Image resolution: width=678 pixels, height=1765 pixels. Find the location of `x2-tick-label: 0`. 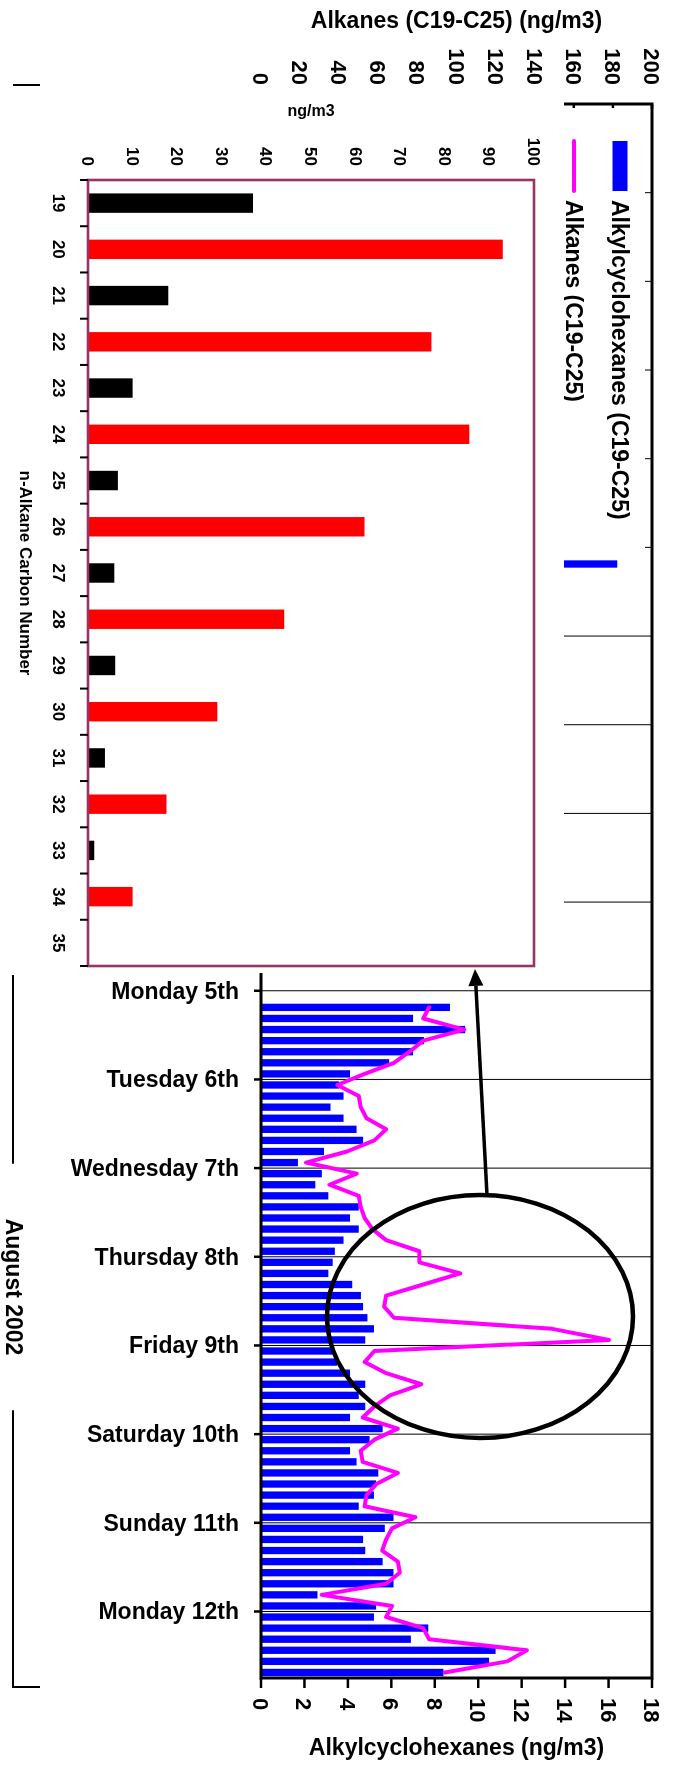

x2-tick-label: 0 is located at coordinates (261, 78).